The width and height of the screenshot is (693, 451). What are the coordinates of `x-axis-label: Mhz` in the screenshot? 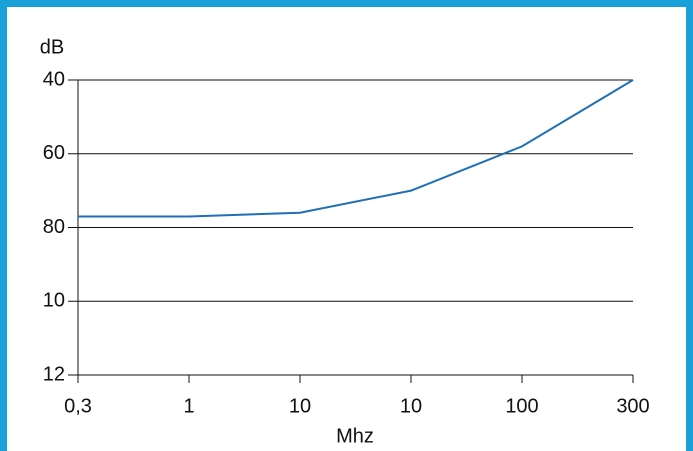 It's located at (355, 436).